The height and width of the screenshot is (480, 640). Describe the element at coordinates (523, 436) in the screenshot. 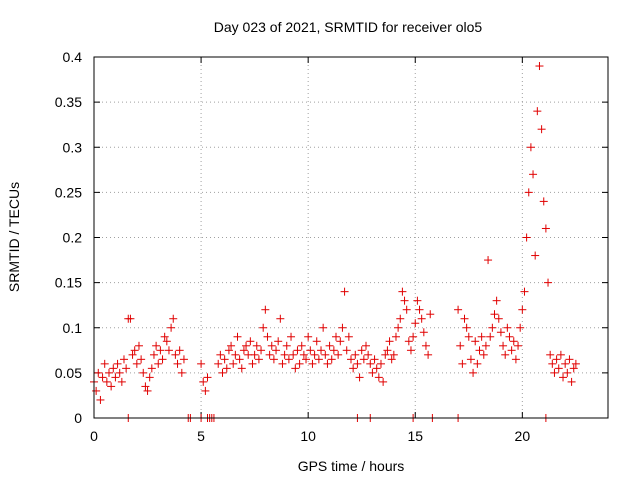

I see `x-tick-label: 20` at that location.